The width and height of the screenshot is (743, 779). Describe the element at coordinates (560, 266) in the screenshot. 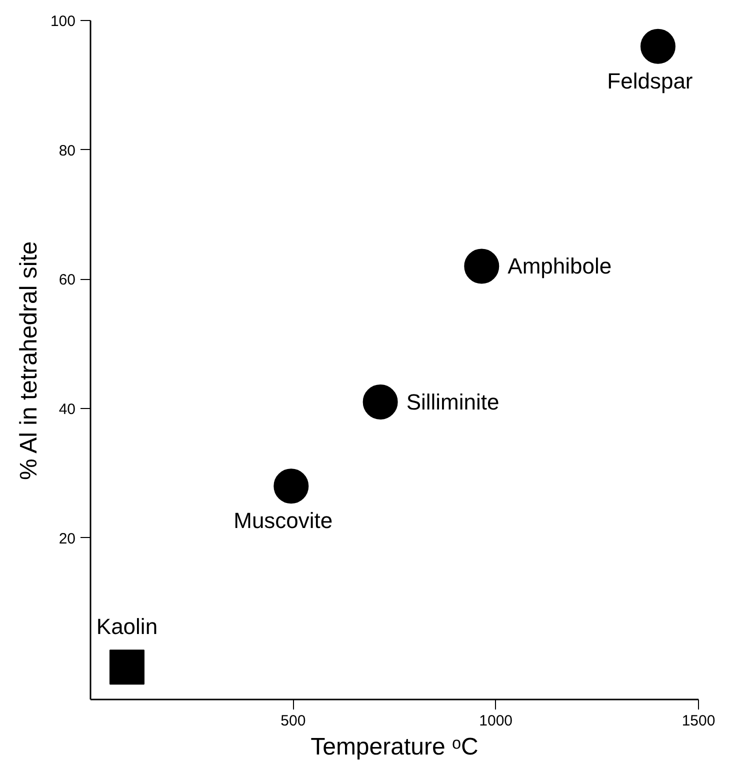

I see `annotation: Amphibole` at that location.